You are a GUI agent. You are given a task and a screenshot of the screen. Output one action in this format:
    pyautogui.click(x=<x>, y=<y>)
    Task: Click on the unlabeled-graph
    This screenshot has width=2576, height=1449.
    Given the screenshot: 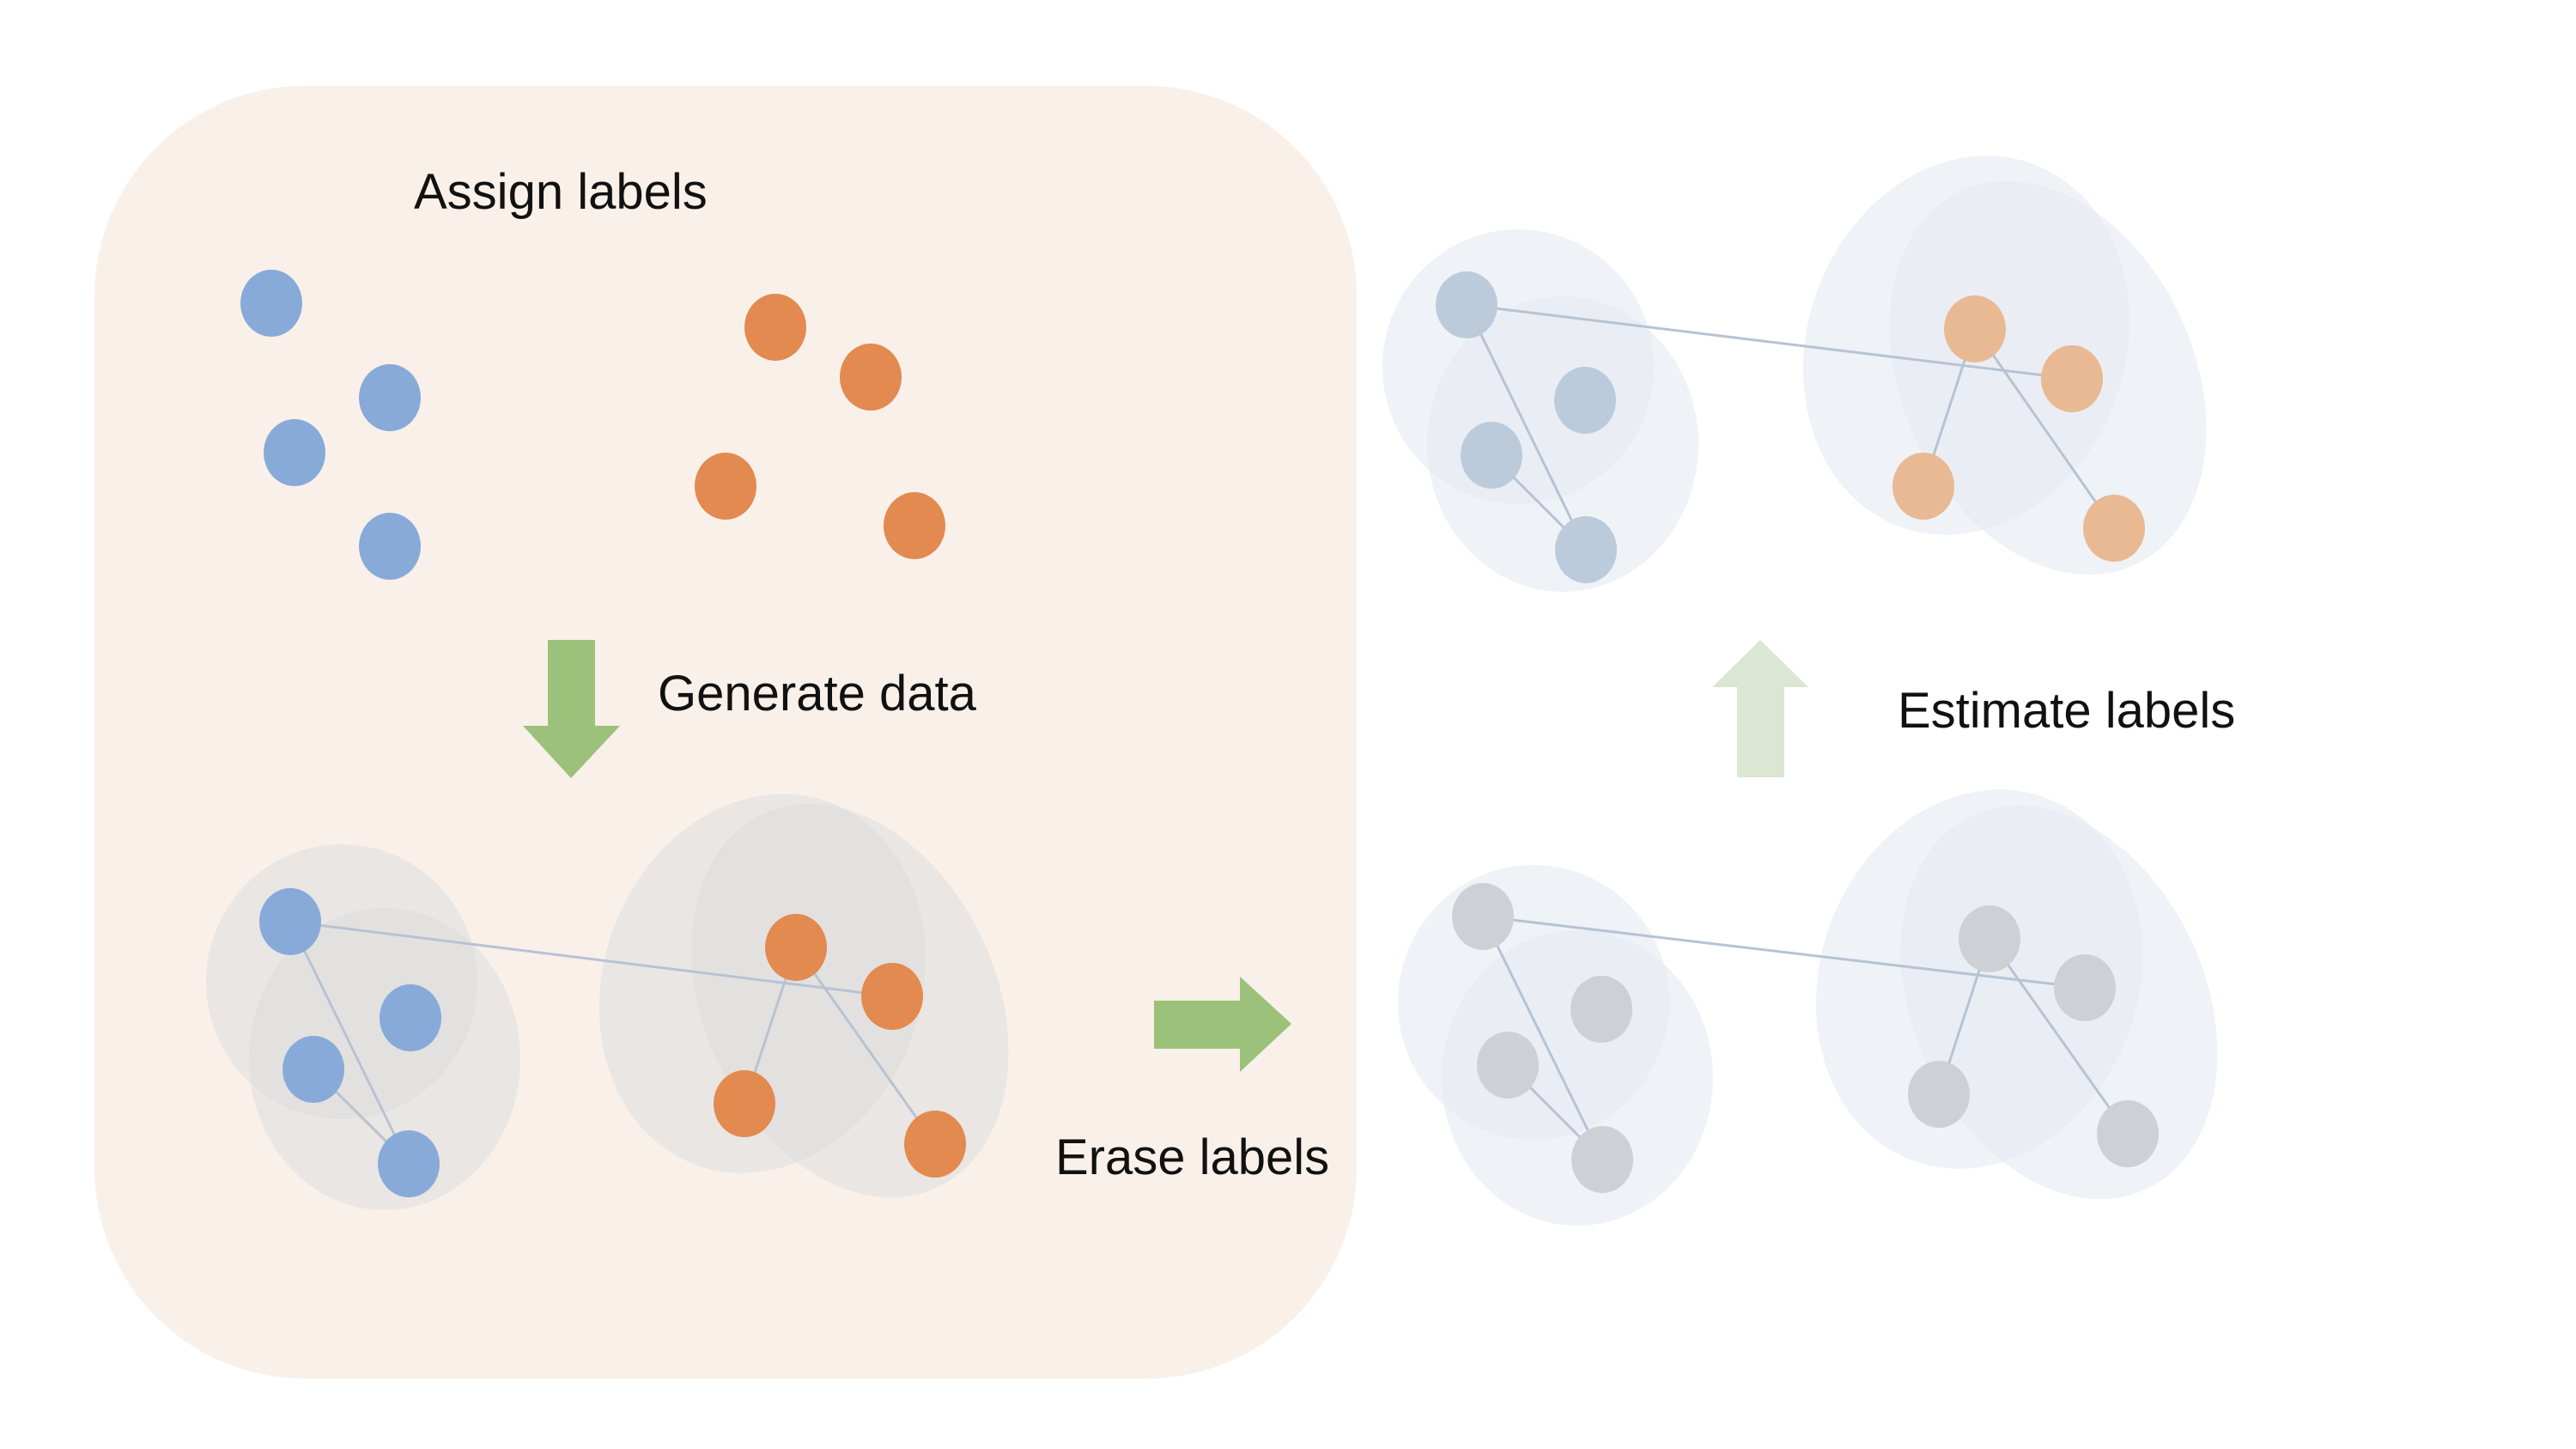 What is the action you would take?
    pyautogui.click(x=1808, y=1007)
    